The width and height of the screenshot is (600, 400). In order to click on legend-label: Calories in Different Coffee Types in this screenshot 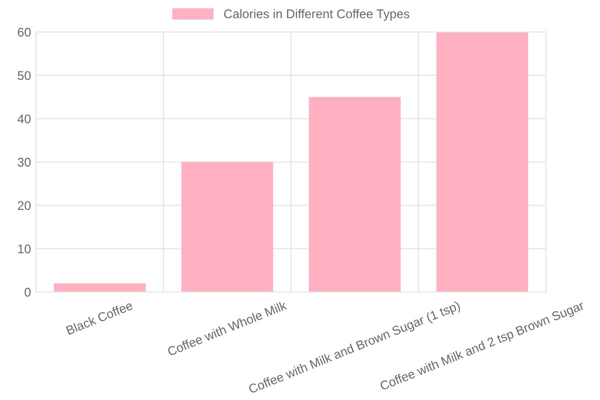, I will do `click(317, 15)`.